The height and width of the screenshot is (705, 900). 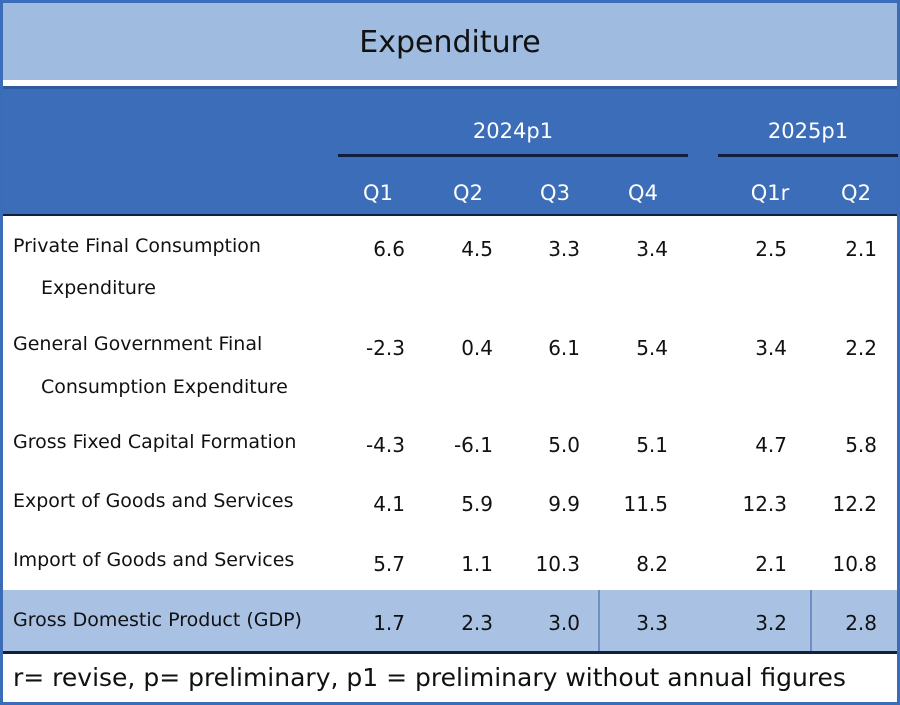 I want to click on table-cell: 4.5, so click(x=477, y=249).